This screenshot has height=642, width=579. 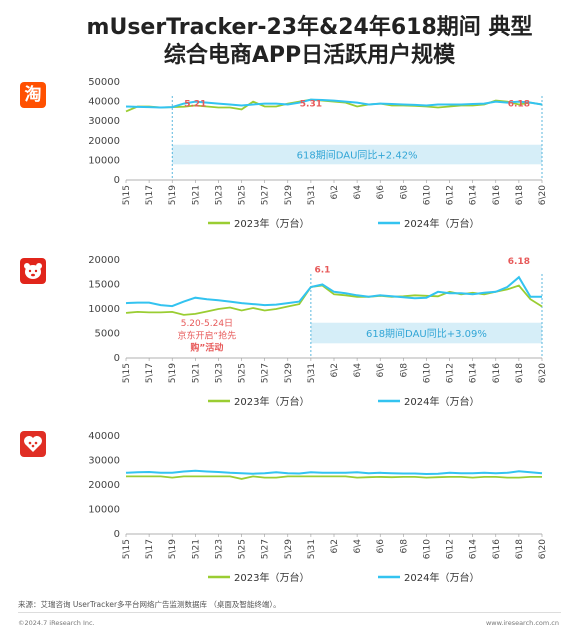 I want to click on y-tick-label: 15000, so click(x=104, y=285).